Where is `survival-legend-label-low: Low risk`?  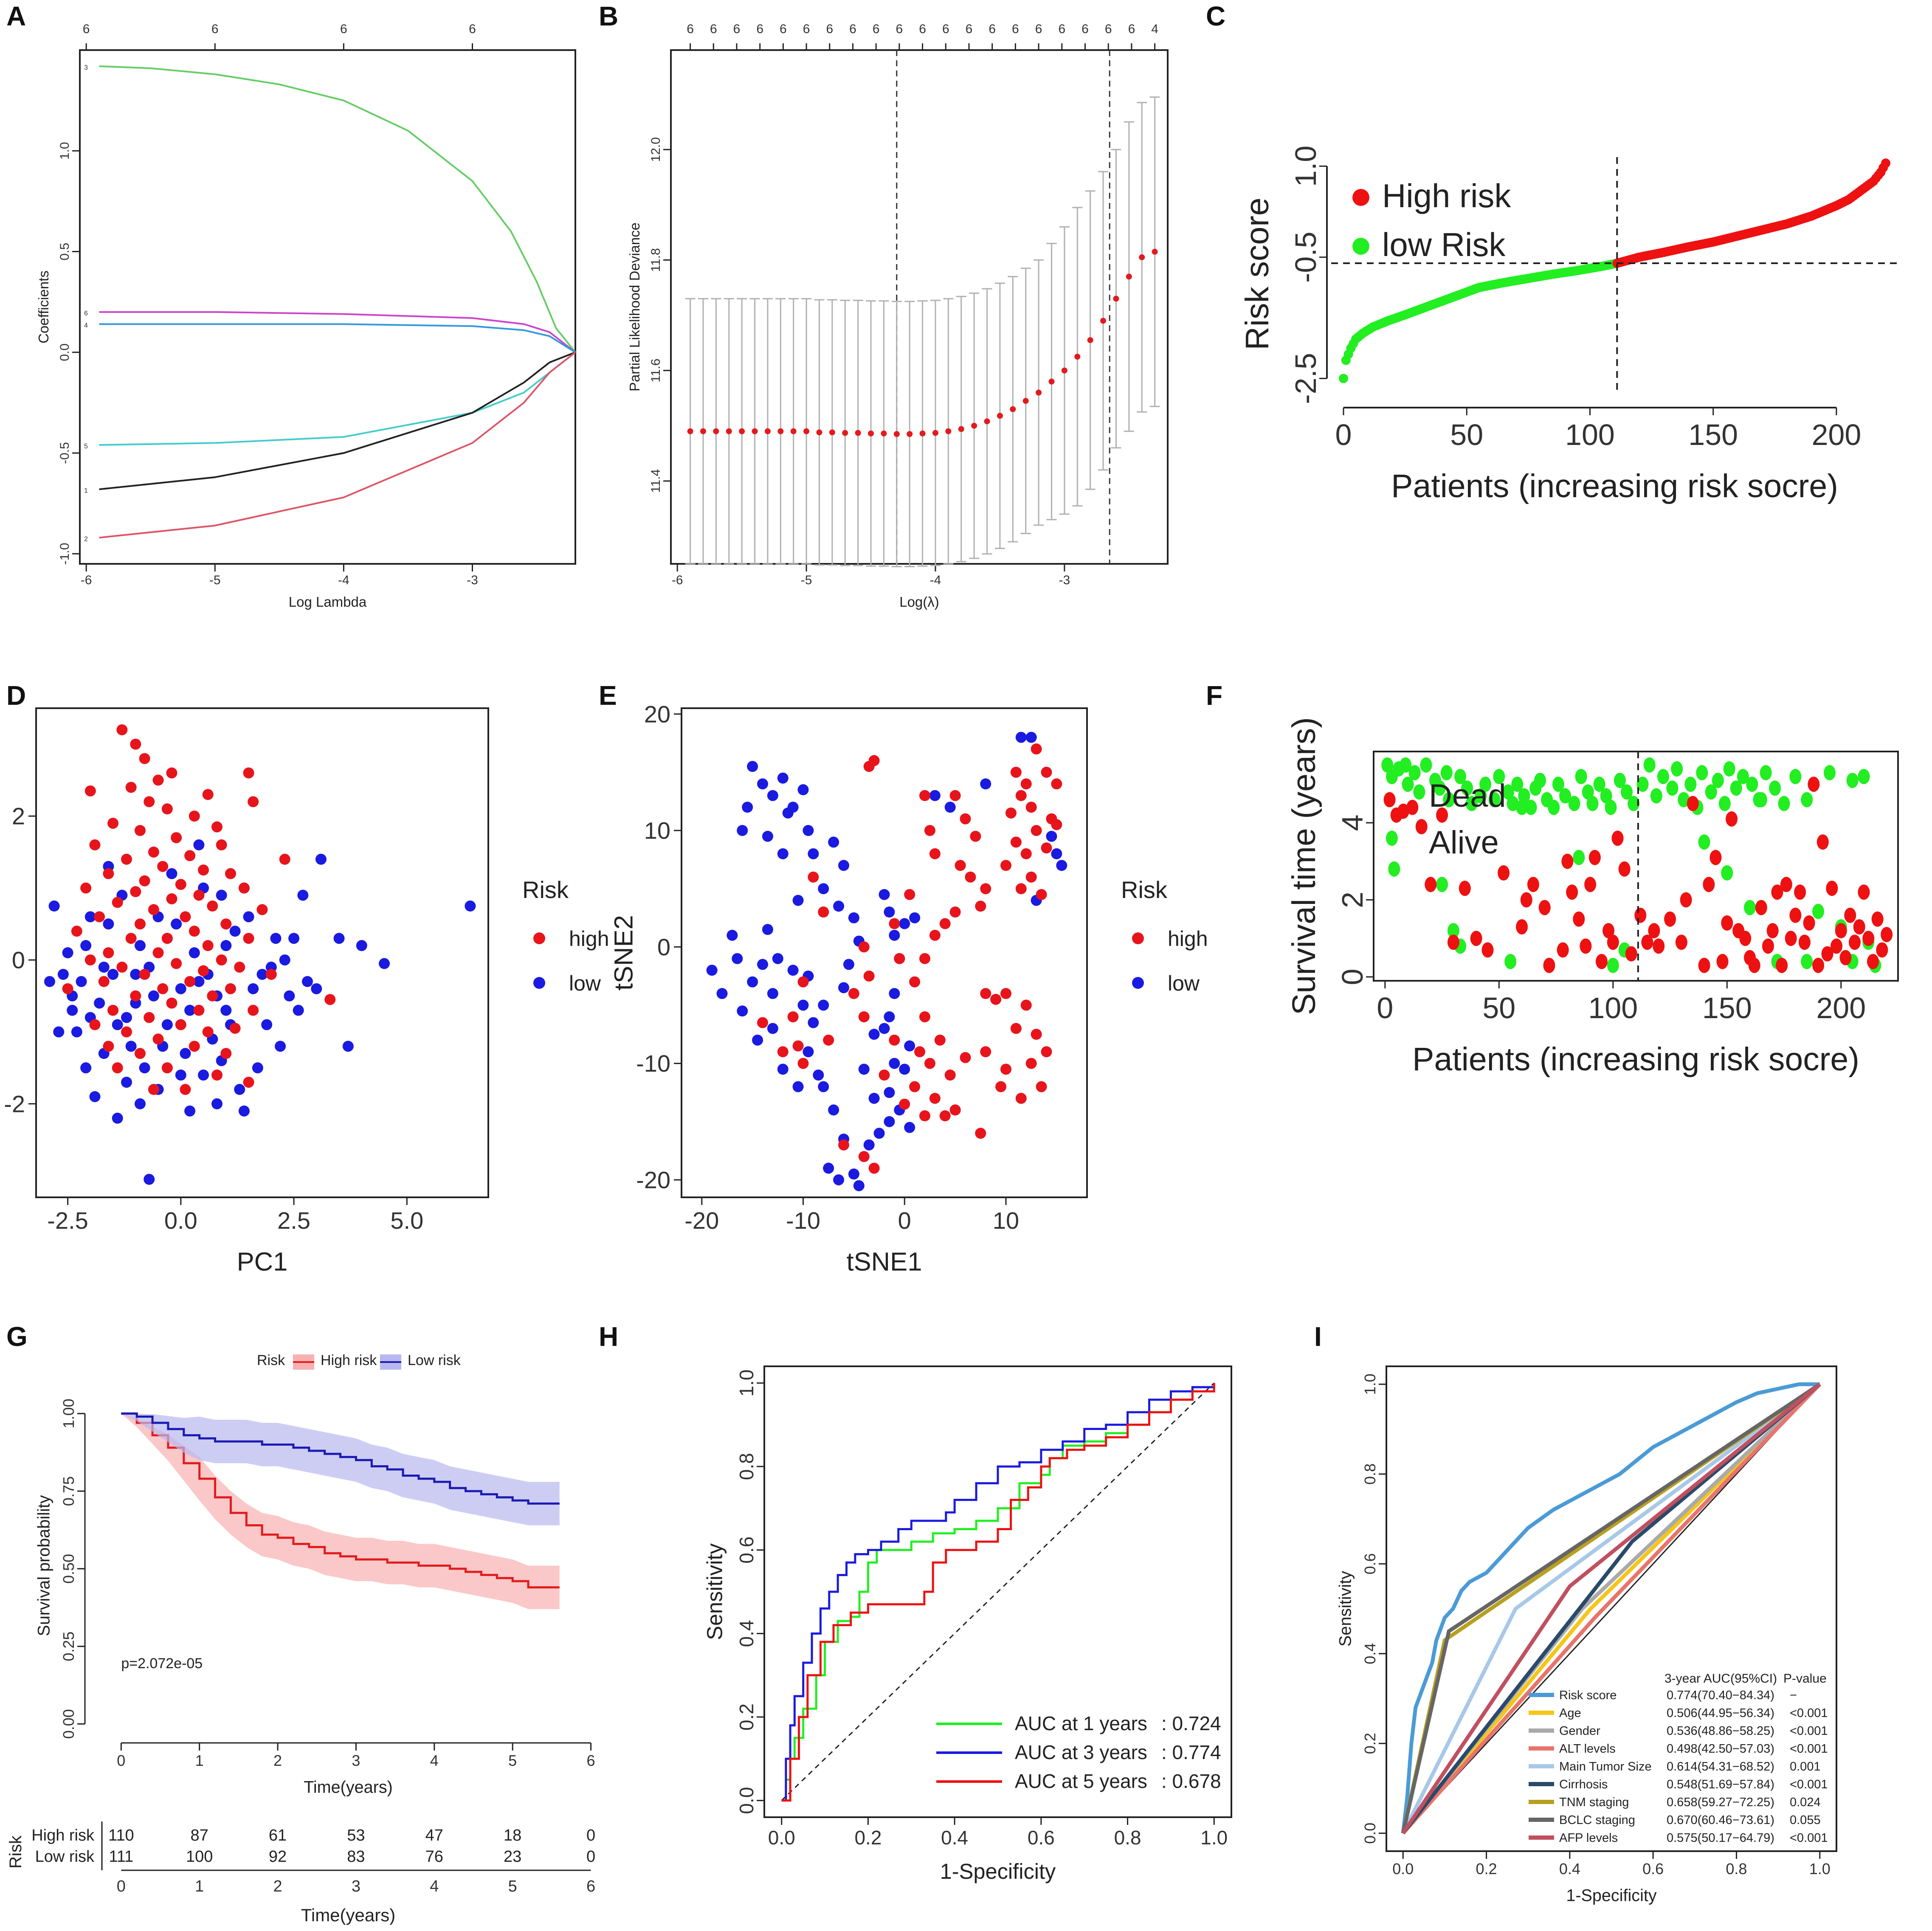 survival-legend-label-low: Low risk is located at coordinates (434, 1360).